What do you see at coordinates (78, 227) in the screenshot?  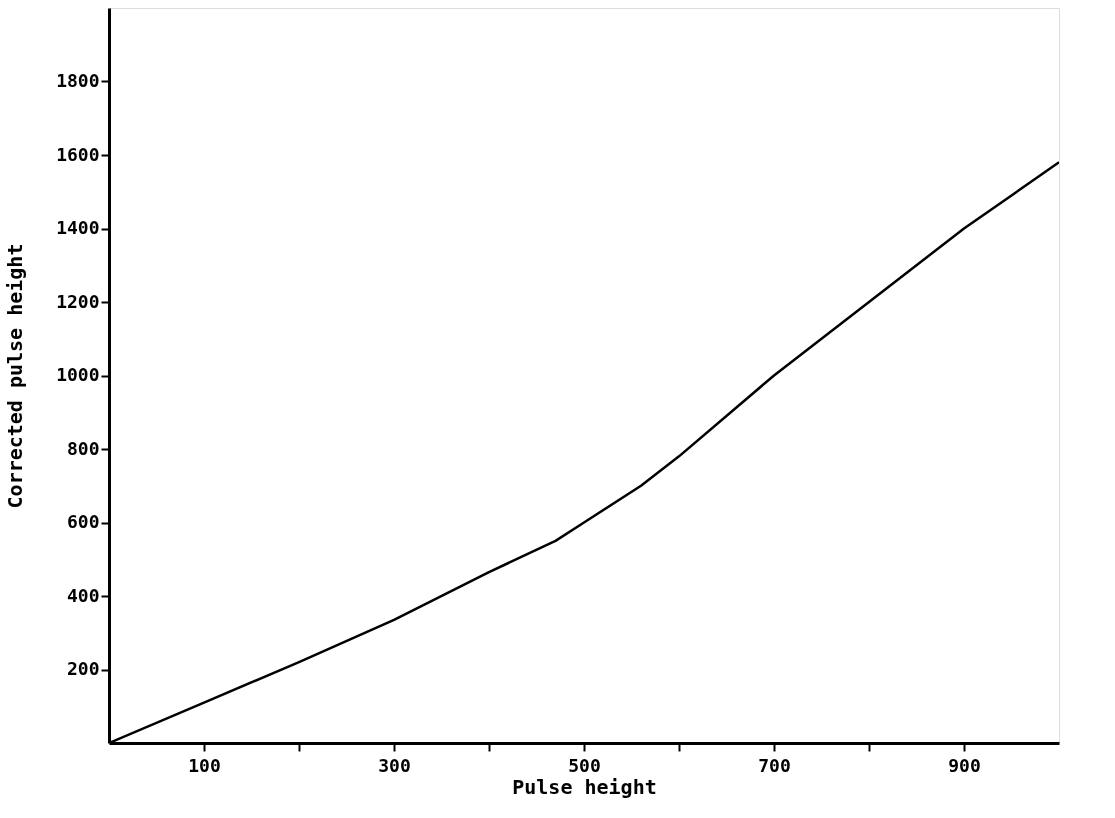 I see `y-tick-label: 1400` at bounding box center [78, 227].